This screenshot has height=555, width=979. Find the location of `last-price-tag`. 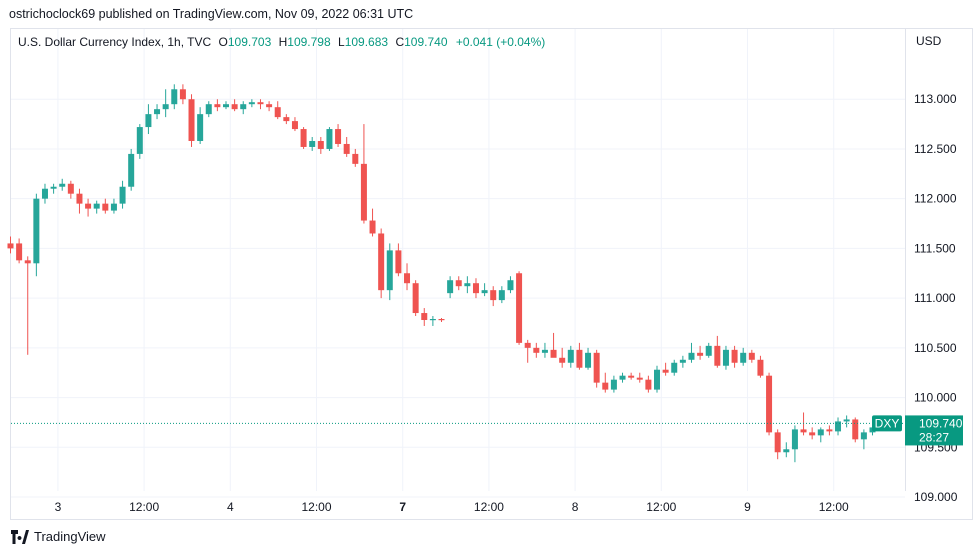

last-price-tag is located at coordinates (934, 430).